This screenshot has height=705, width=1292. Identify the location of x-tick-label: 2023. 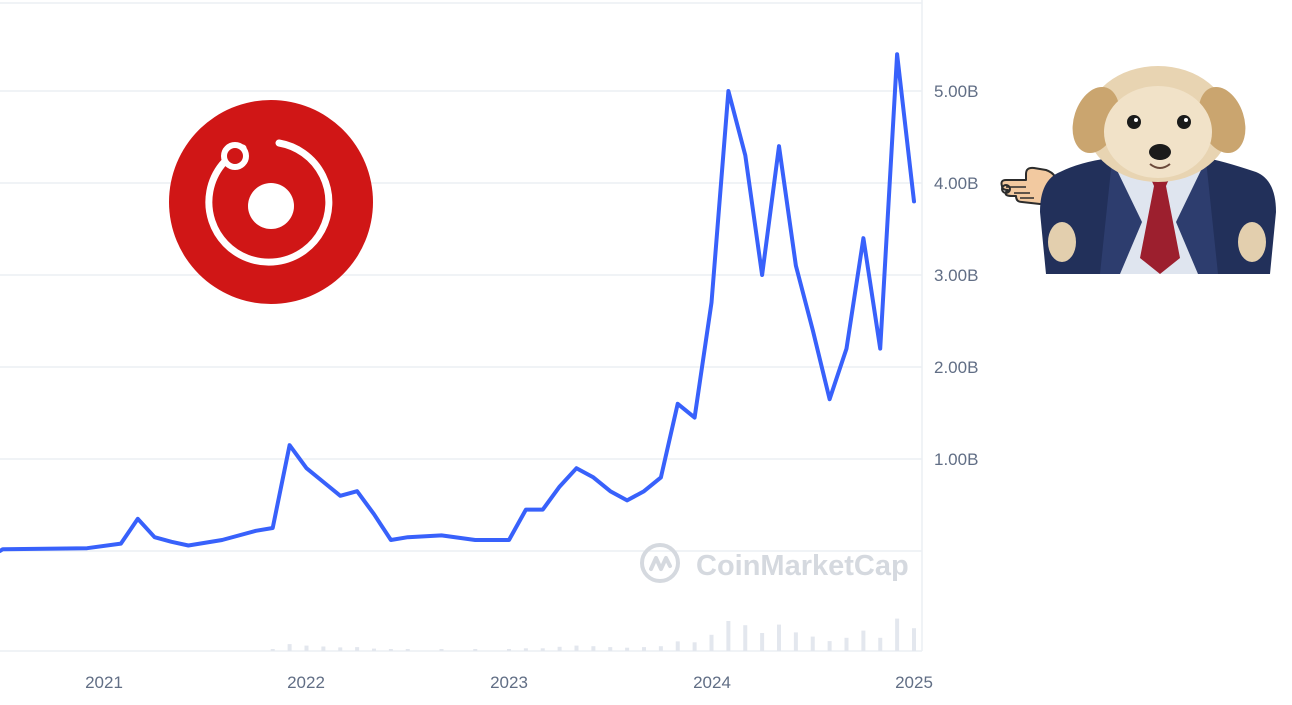
(509, 682).